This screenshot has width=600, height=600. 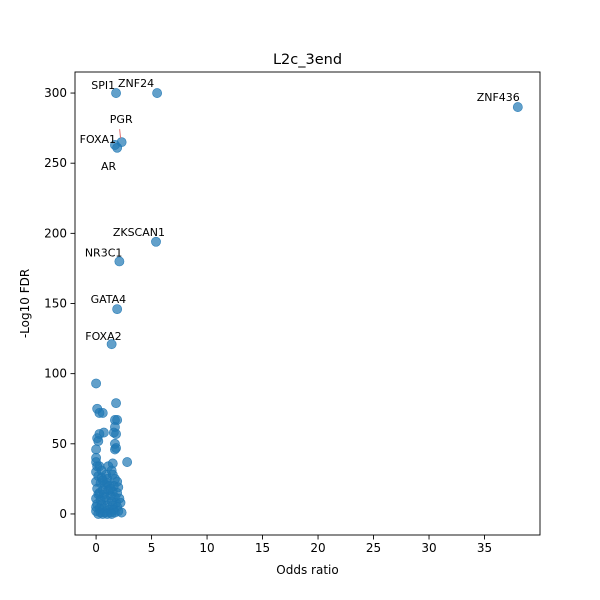 What do you see at coordinates (121, 119) in the screenshot?
I see `point-label: PGR` at bounding box center [121, 119].